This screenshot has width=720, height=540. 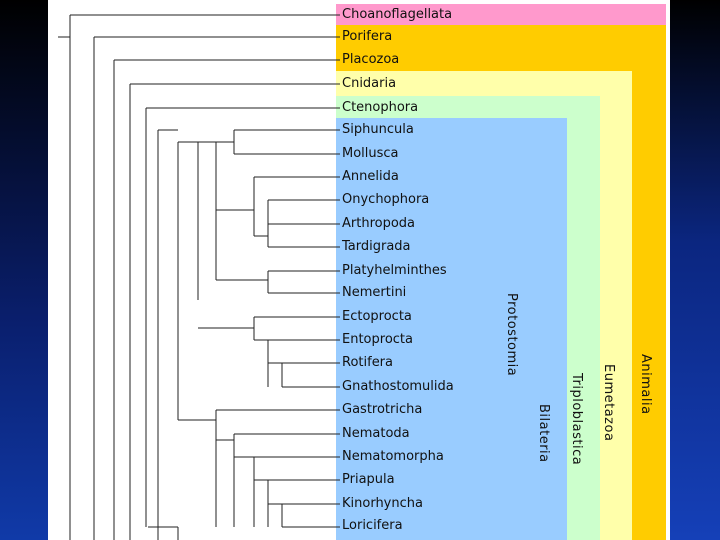 What do you see at coordinates (24, 270) in the screenshot?
I see `background-left-panel` at bounding box center [24, 270].